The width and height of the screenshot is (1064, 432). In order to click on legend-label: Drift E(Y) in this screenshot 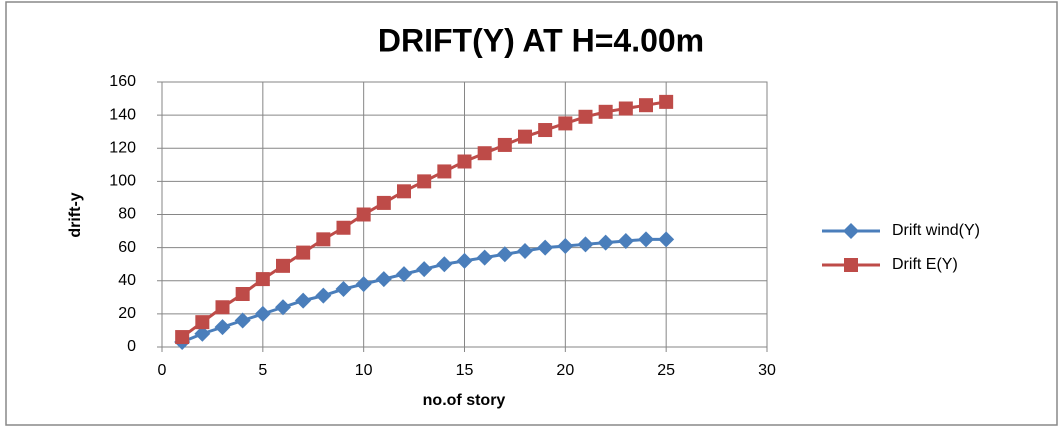, I will do `click(925, 264)`.